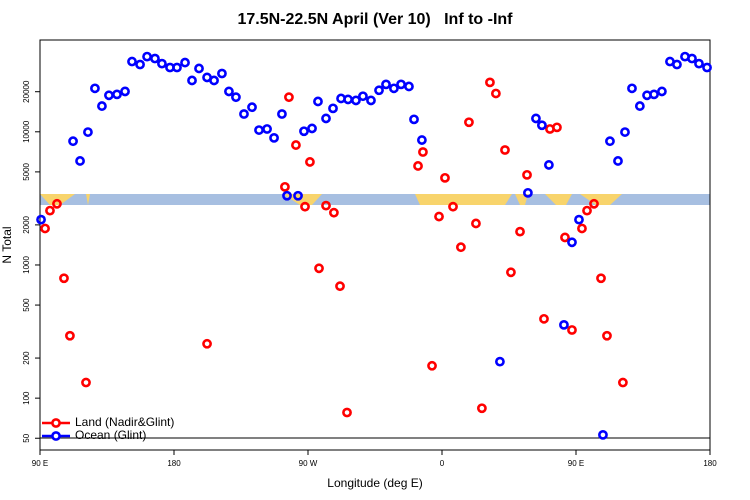 This screenshot has height=500, width=750. Describe the element at coordinates (7, 244) in the screenshot. I see `y-axis-label: N Total` at that location.